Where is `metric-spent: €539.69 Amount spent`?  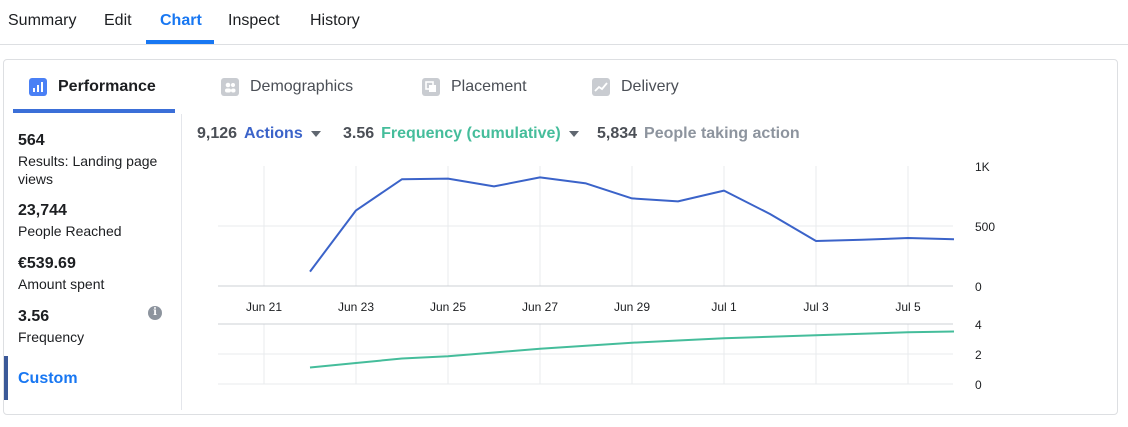 metric-spent: €539.69 Amount spent is located at coordinates (61, 273).